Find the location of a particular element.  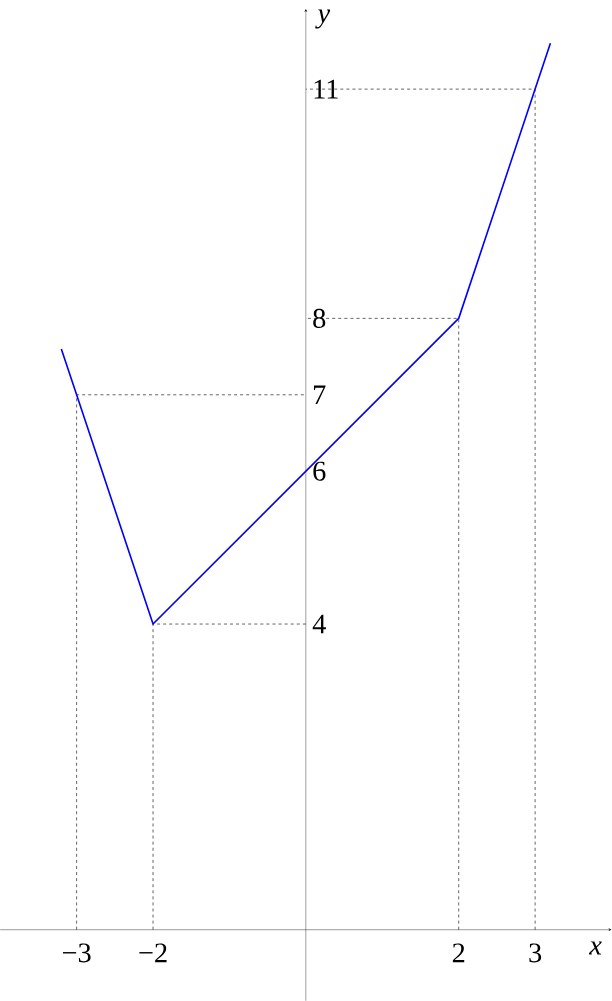

x-tick-label: 3 is located at coordinates (535, 953).